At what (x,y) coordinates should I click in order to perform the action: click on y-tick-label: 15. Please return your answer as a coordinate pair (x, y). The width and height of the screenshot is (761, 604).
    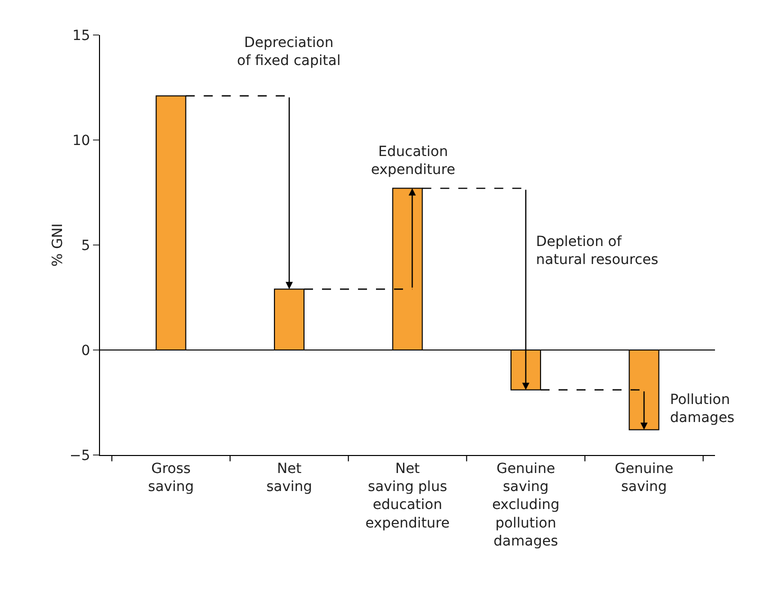
    Looking at the image, I should click on (81, 36).